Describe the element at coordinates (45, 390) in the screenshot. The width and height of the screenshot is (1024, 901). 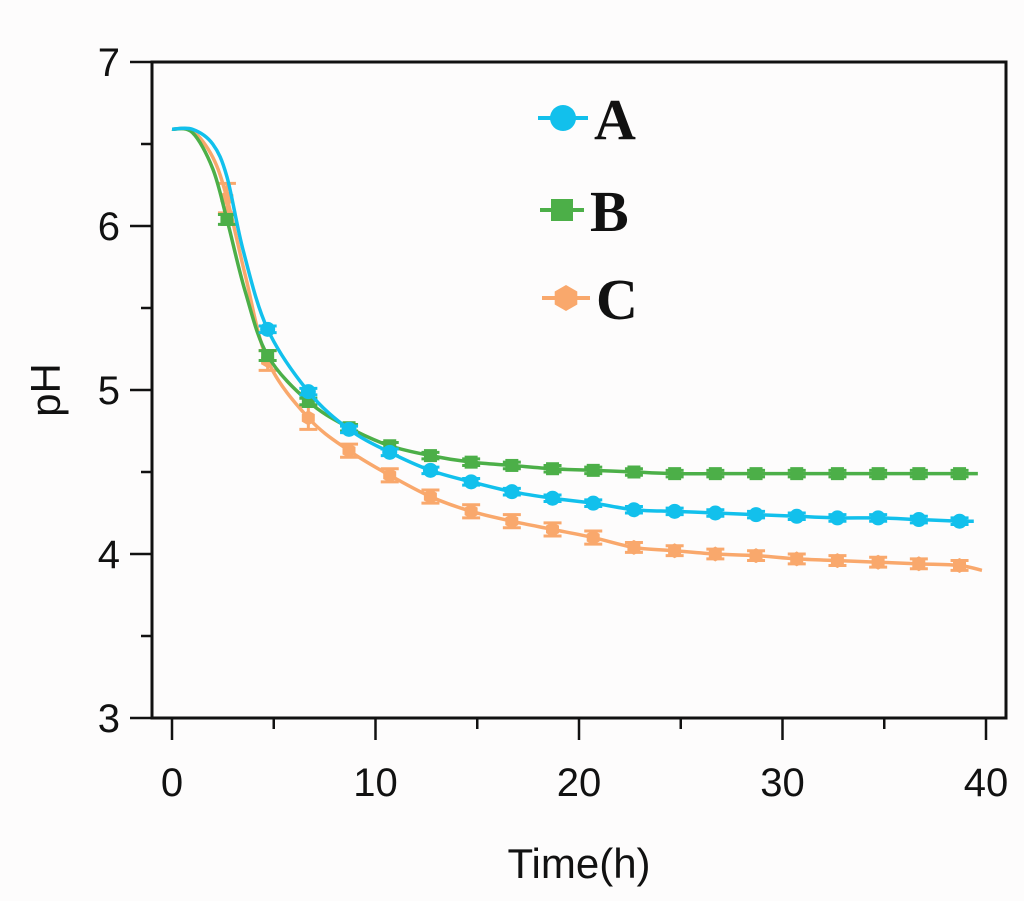
I see `y-axis-title: pH` at that location.